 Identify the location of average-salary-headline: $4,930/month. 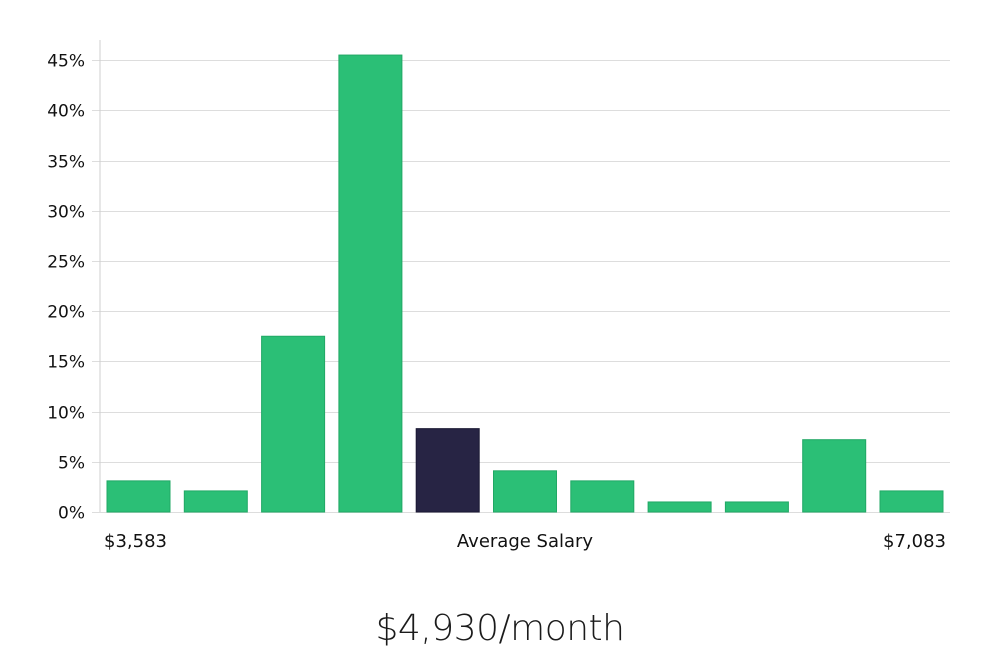
(500, 628).